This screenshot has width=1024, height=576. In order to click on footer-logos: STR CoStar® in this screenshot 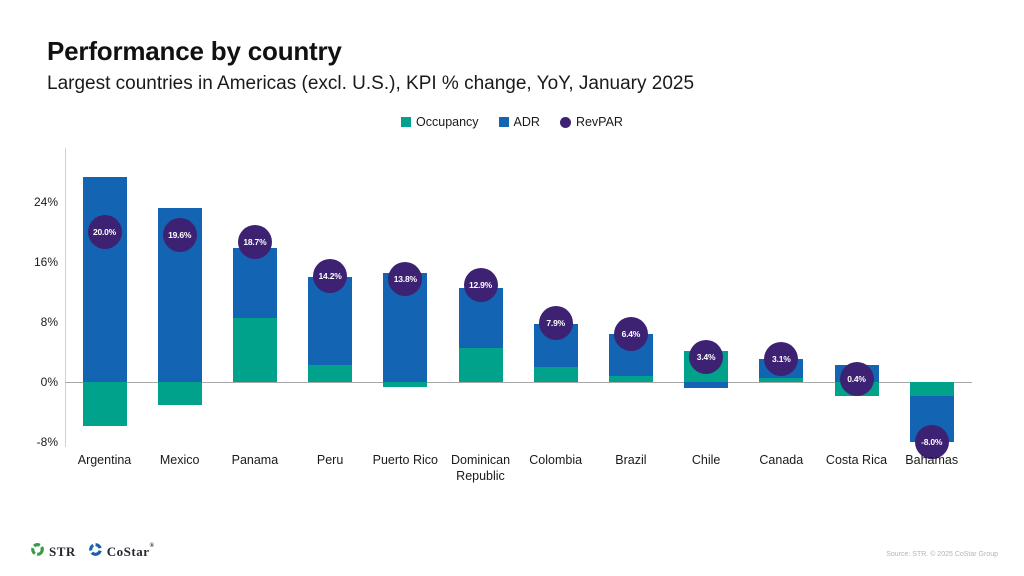, I will do `click(92, 552)`.